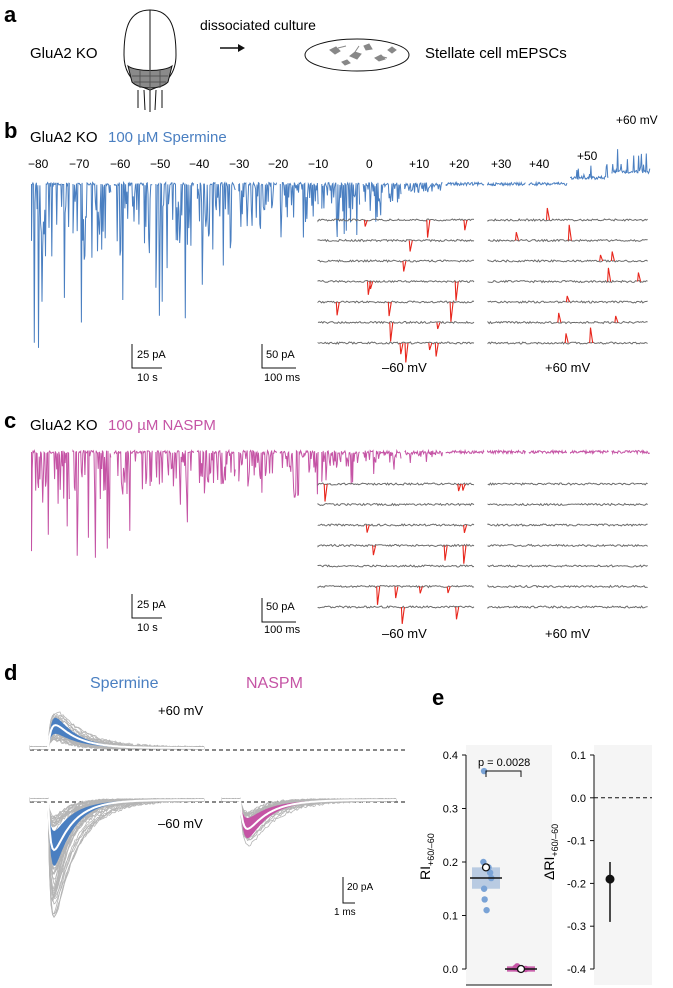 The image size is (673, 988). What do you see at coordinates (637, 120) in the screenshot?
I see `voltage-label: +60 mV` at bounding box center [637, 120].